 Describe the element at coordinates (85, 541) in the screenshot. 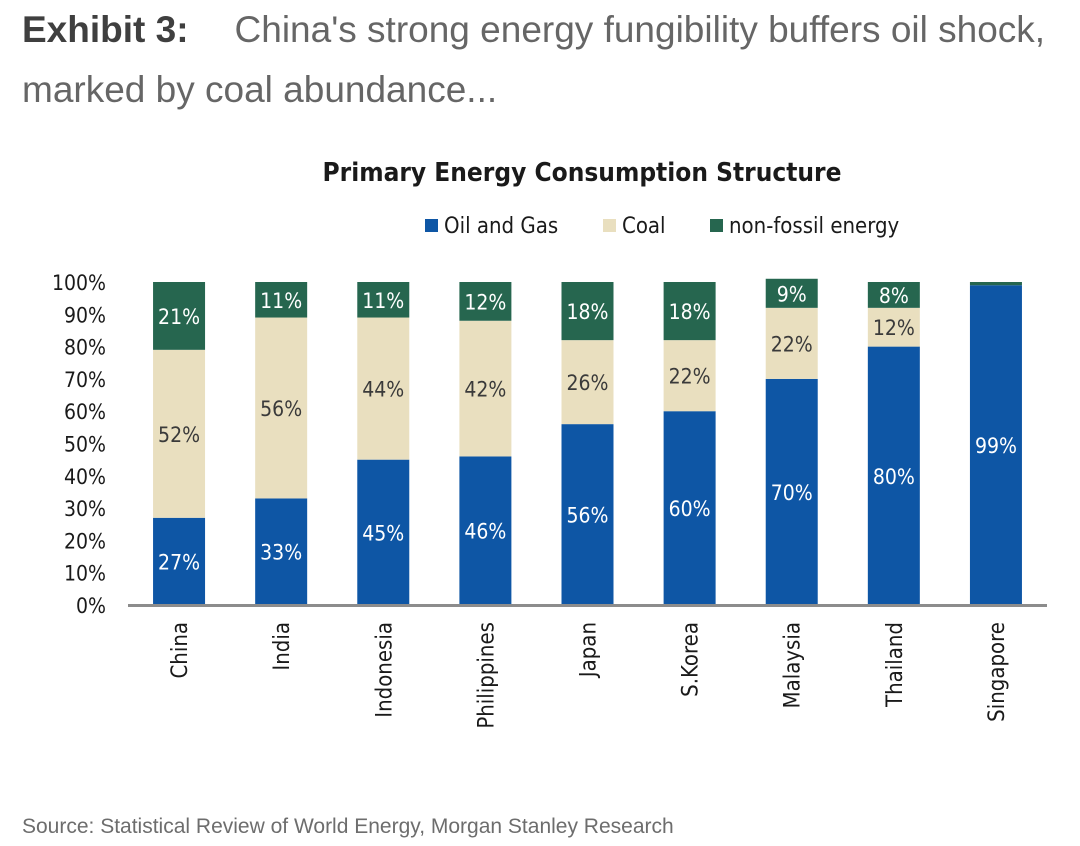

I see `y-tick-label: 20%` at that location.